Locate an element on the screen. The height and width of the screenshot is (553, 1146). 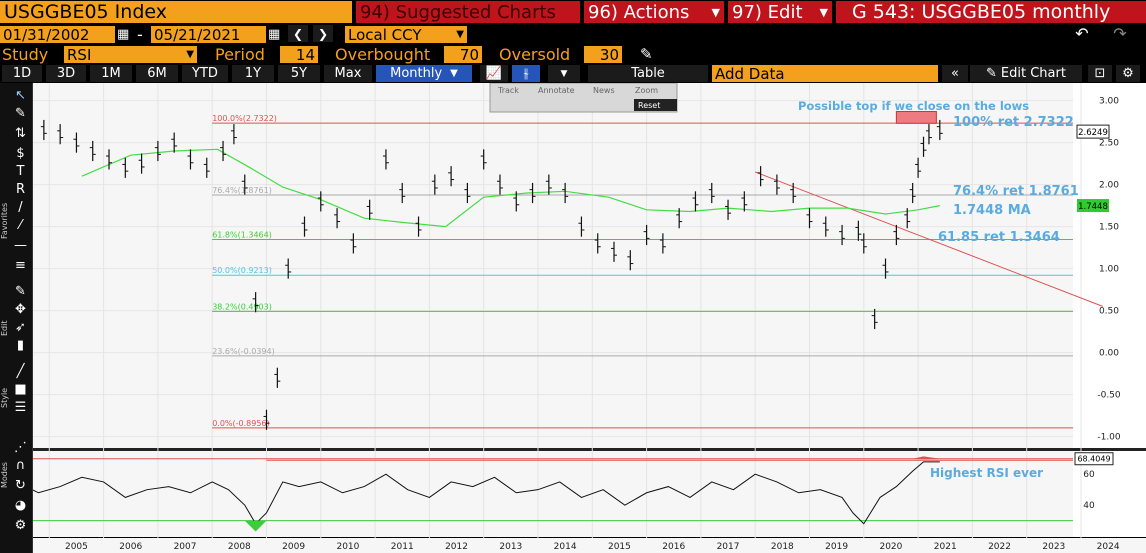
line-style-icon: ╱ is located at coordinates (20, 371).